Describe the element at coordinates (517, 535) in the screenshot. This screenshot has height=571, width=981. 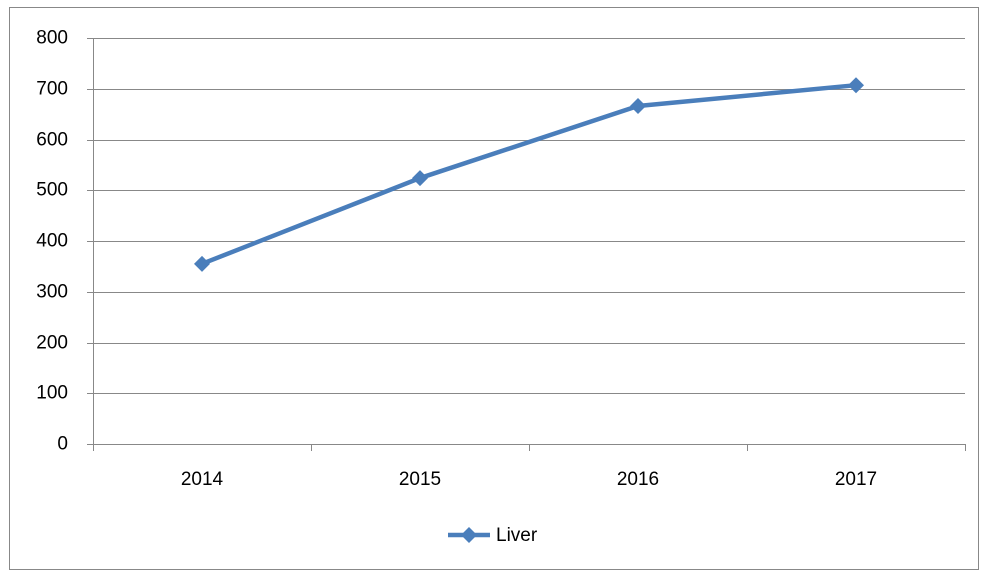
I see `legend-label: Liver` at that location.